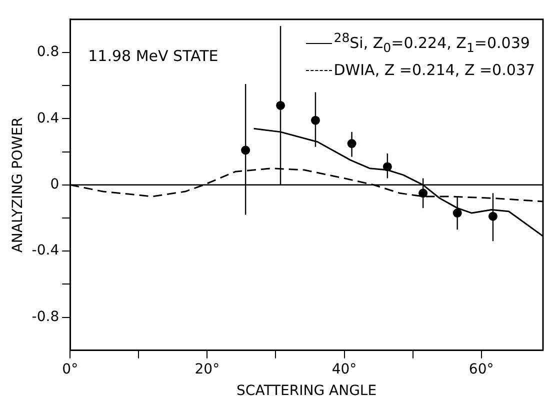 This screenshot has width=556, height=410. What do you see at coordinates (207, 369) in the screenshot?
I see `x-tick-label: 20°` at bounding box center [207, 369].